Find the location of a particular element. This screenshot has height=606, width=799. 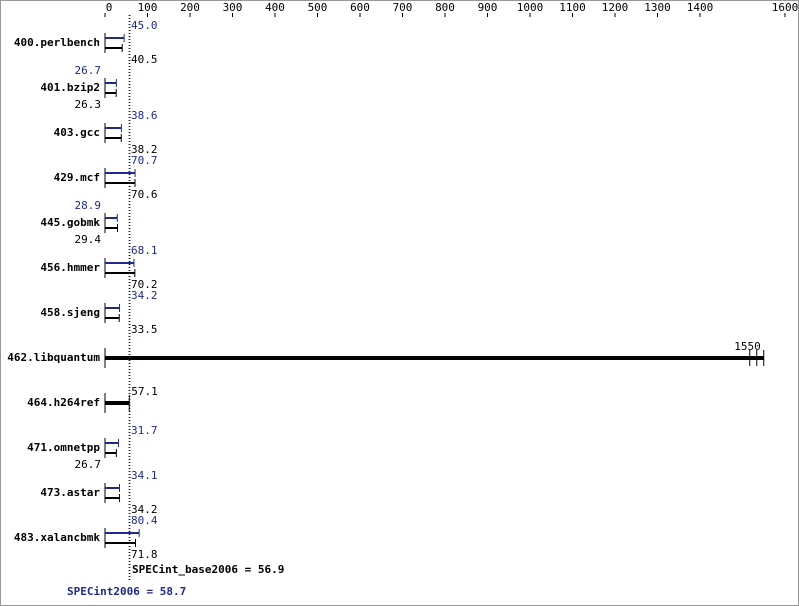

benchmark-name: 462.libquantum is located at coordinates (53, 357).